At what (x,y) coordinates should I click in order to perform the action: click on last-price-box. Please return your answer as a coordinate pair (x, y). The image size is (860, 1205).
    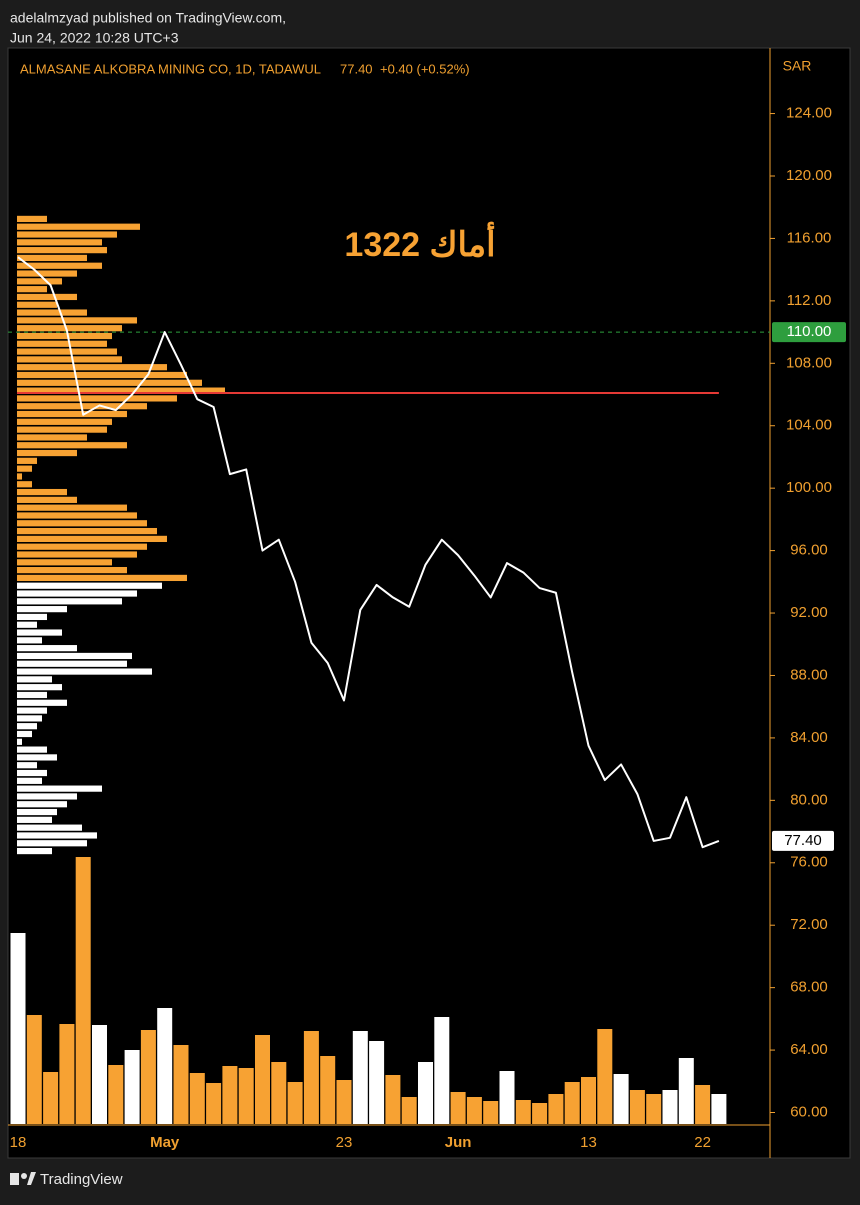
    Looking at the image, I should click on (803, 840).